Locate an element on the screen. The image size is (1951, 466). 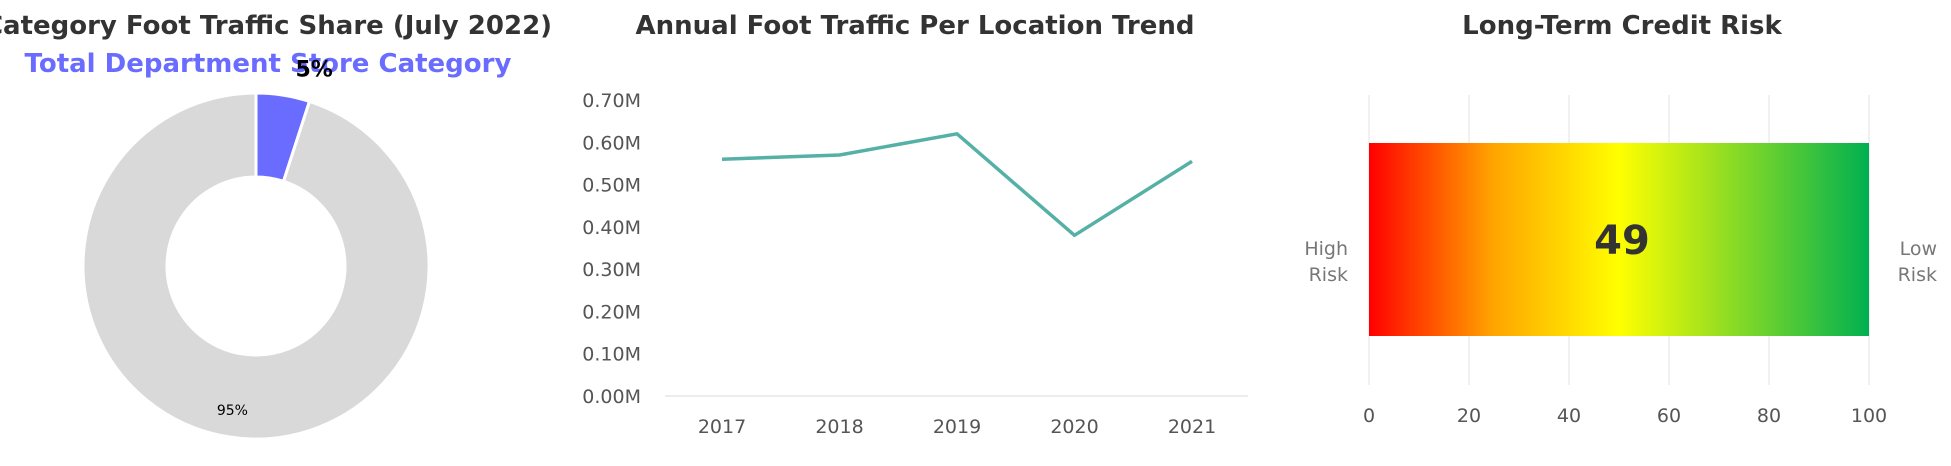
donut-title: Category Foot Traffic Share (July 2022) is located at coordinates (276, 26).